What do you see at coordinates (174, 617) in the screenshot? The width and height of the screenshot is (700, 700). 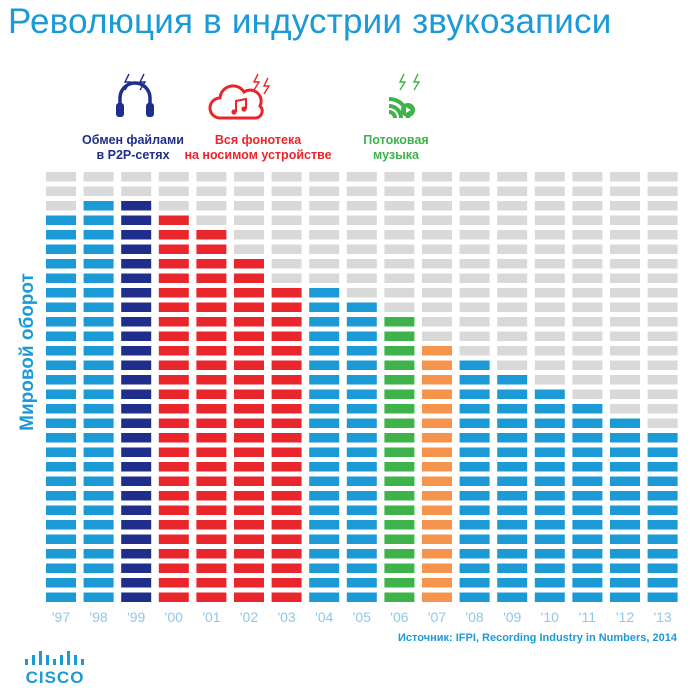 I see `x-tick-label: '00` at bounding box center [174, 617].